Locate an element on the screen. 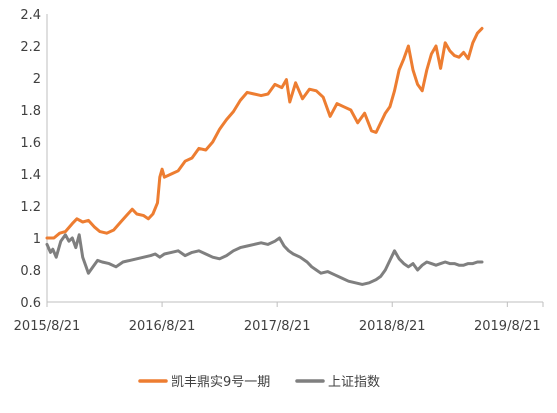 The height and width of the screenshot is (413, 557). x-tick-label: 2018/8/21 is located at coordinates (392, 326).